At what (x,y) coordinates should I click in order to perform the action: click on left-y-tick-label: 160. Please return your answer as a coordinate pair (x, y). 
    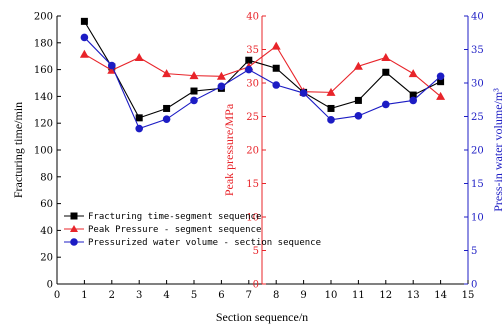
    Looking at the image, I should click on (43, 70).